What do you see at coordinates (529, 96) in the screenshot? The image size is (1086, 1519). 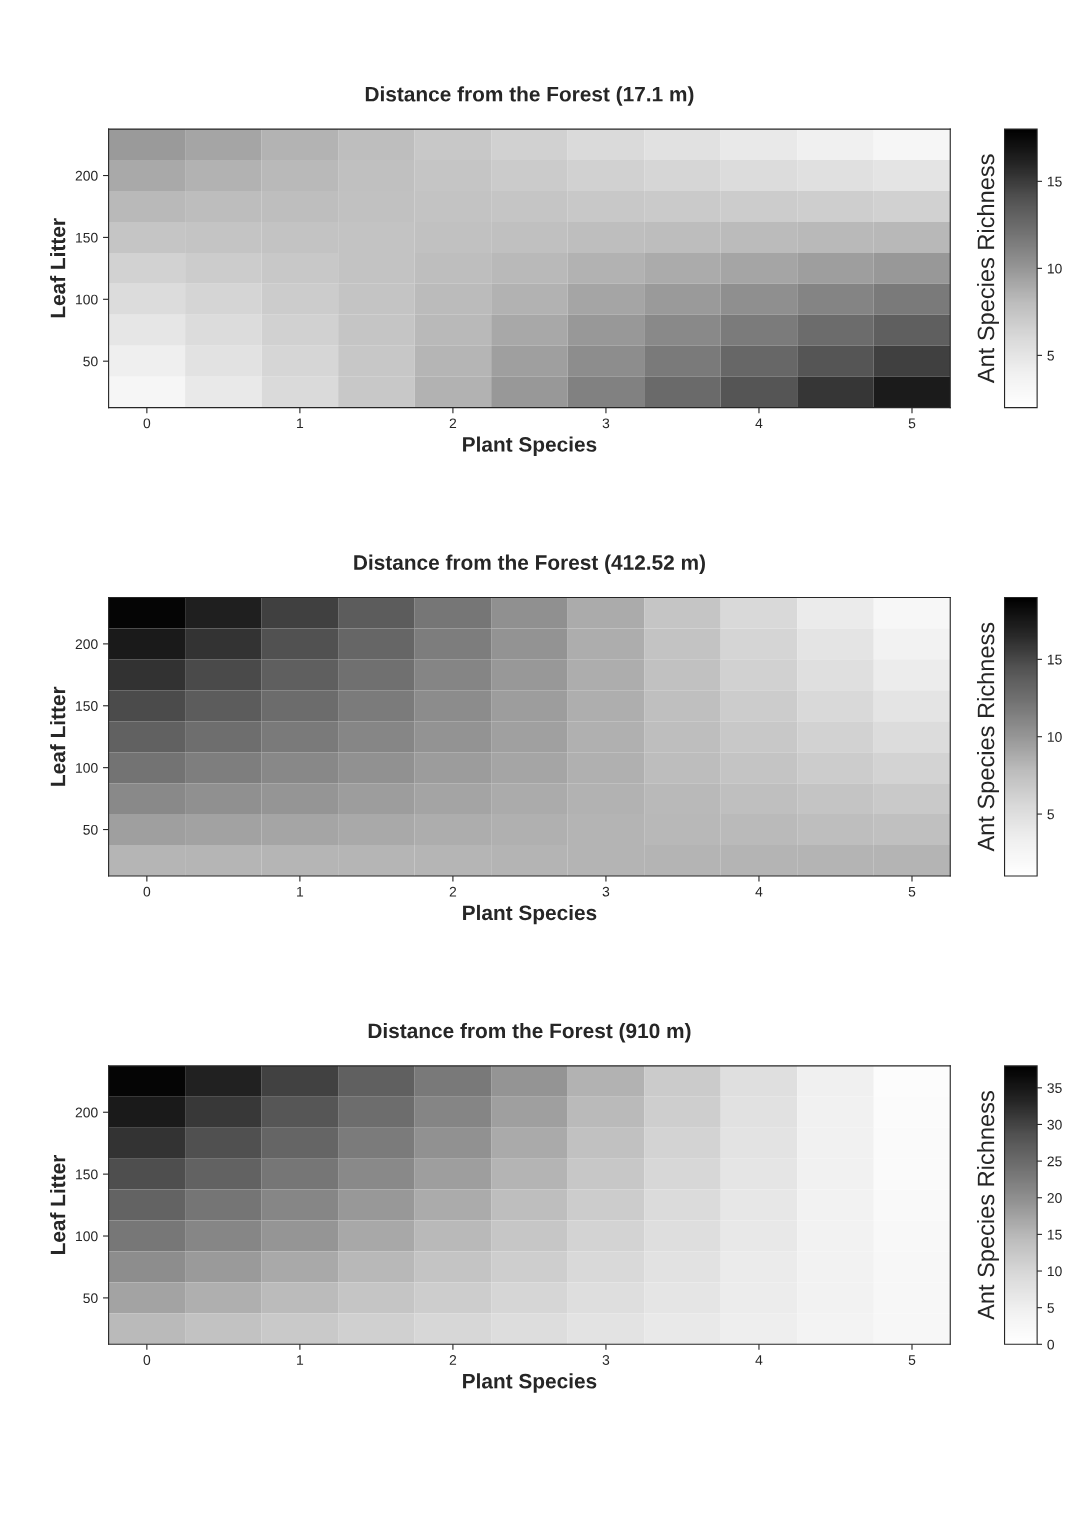 I see `chart-title: Distance from the Forest (17.1 m)` at bounding box center [529, 96].